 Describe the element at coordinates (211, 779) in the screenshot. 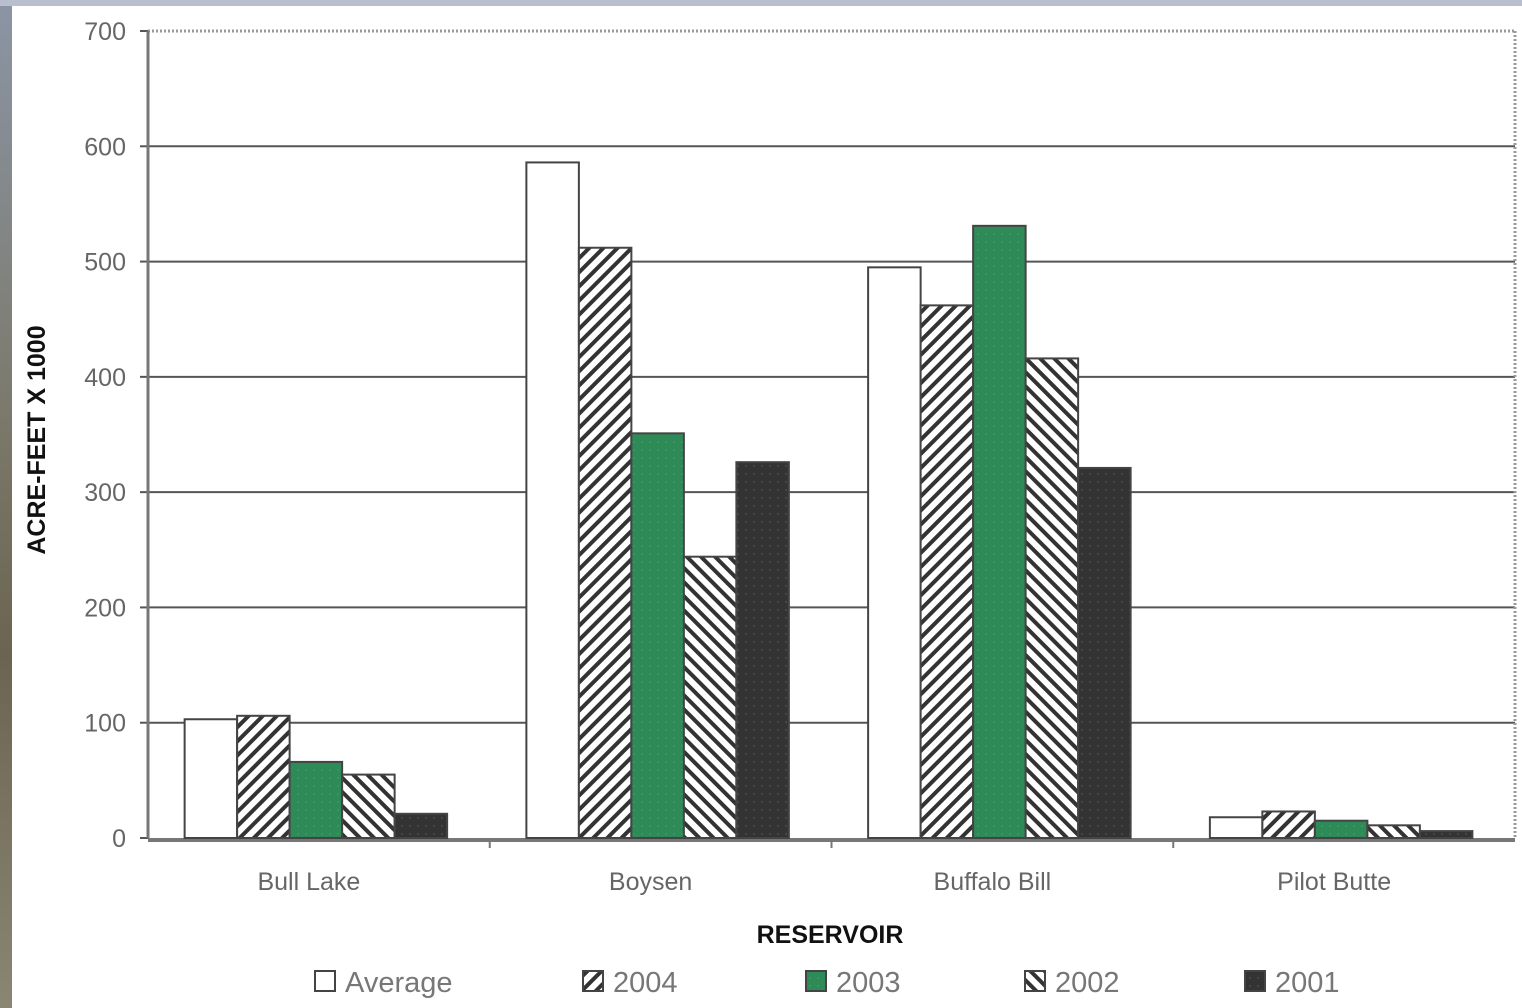

I see `bar-average-bull-lake` at that location.